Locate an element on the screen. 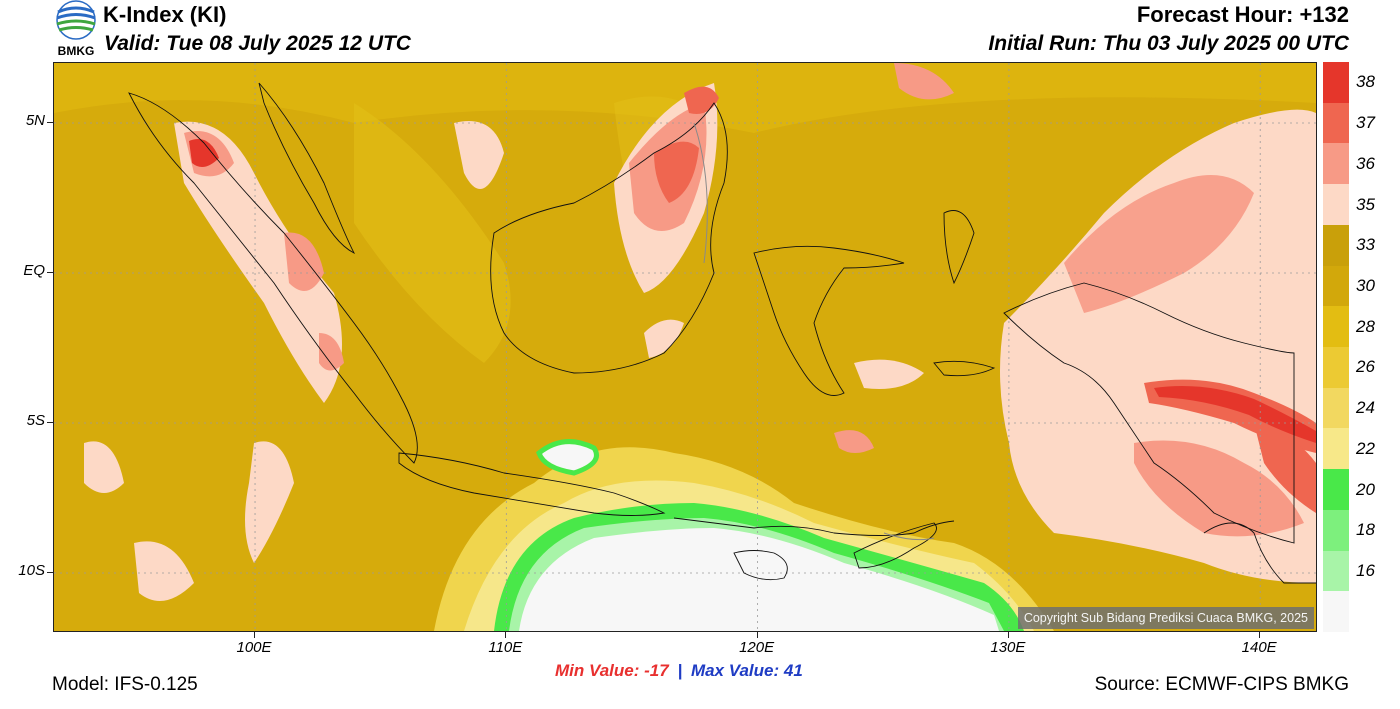 Image resolution: width=1400 pixels, height=709 pixels. longitude-label: 140E is located at coordinates (1259, 647).